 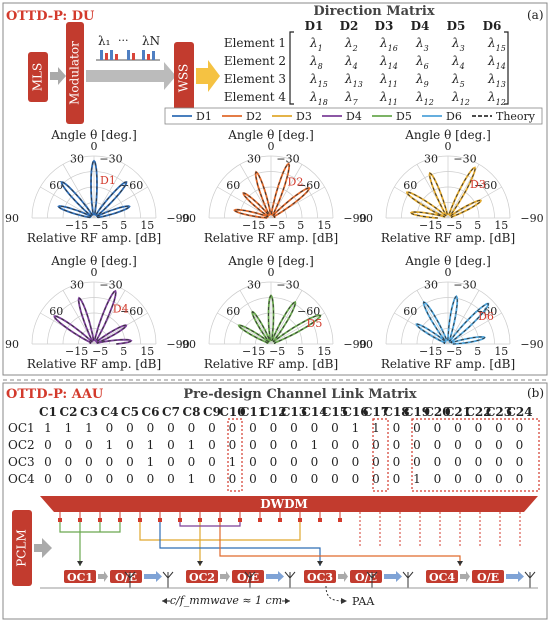 What do you see at coordinates (454, 116) in the screenshot?
I see `legend-label: D6` at bounding box center [454, 116].